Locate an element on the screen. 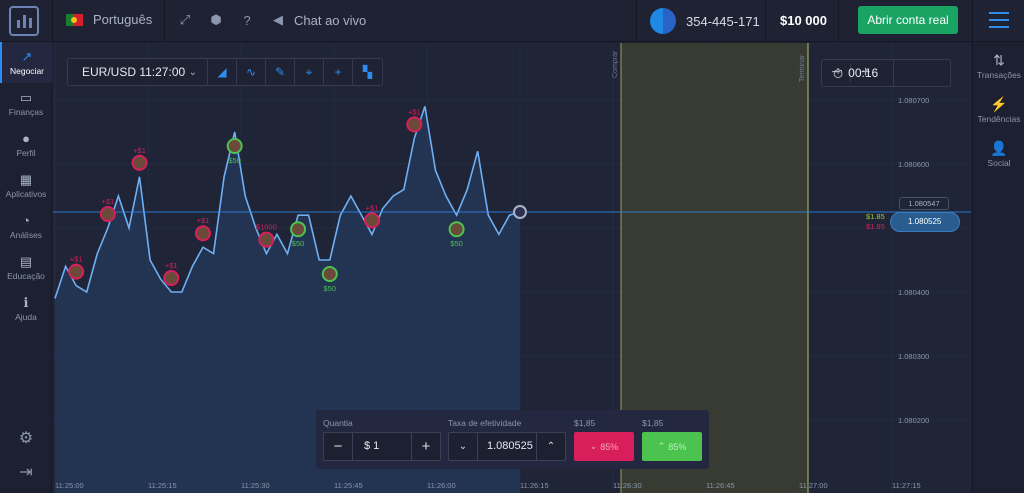 Image resolution: width=1024 pixels, height=493 pixels. timer-decrease-button: − is located at coordinates (836, 73).